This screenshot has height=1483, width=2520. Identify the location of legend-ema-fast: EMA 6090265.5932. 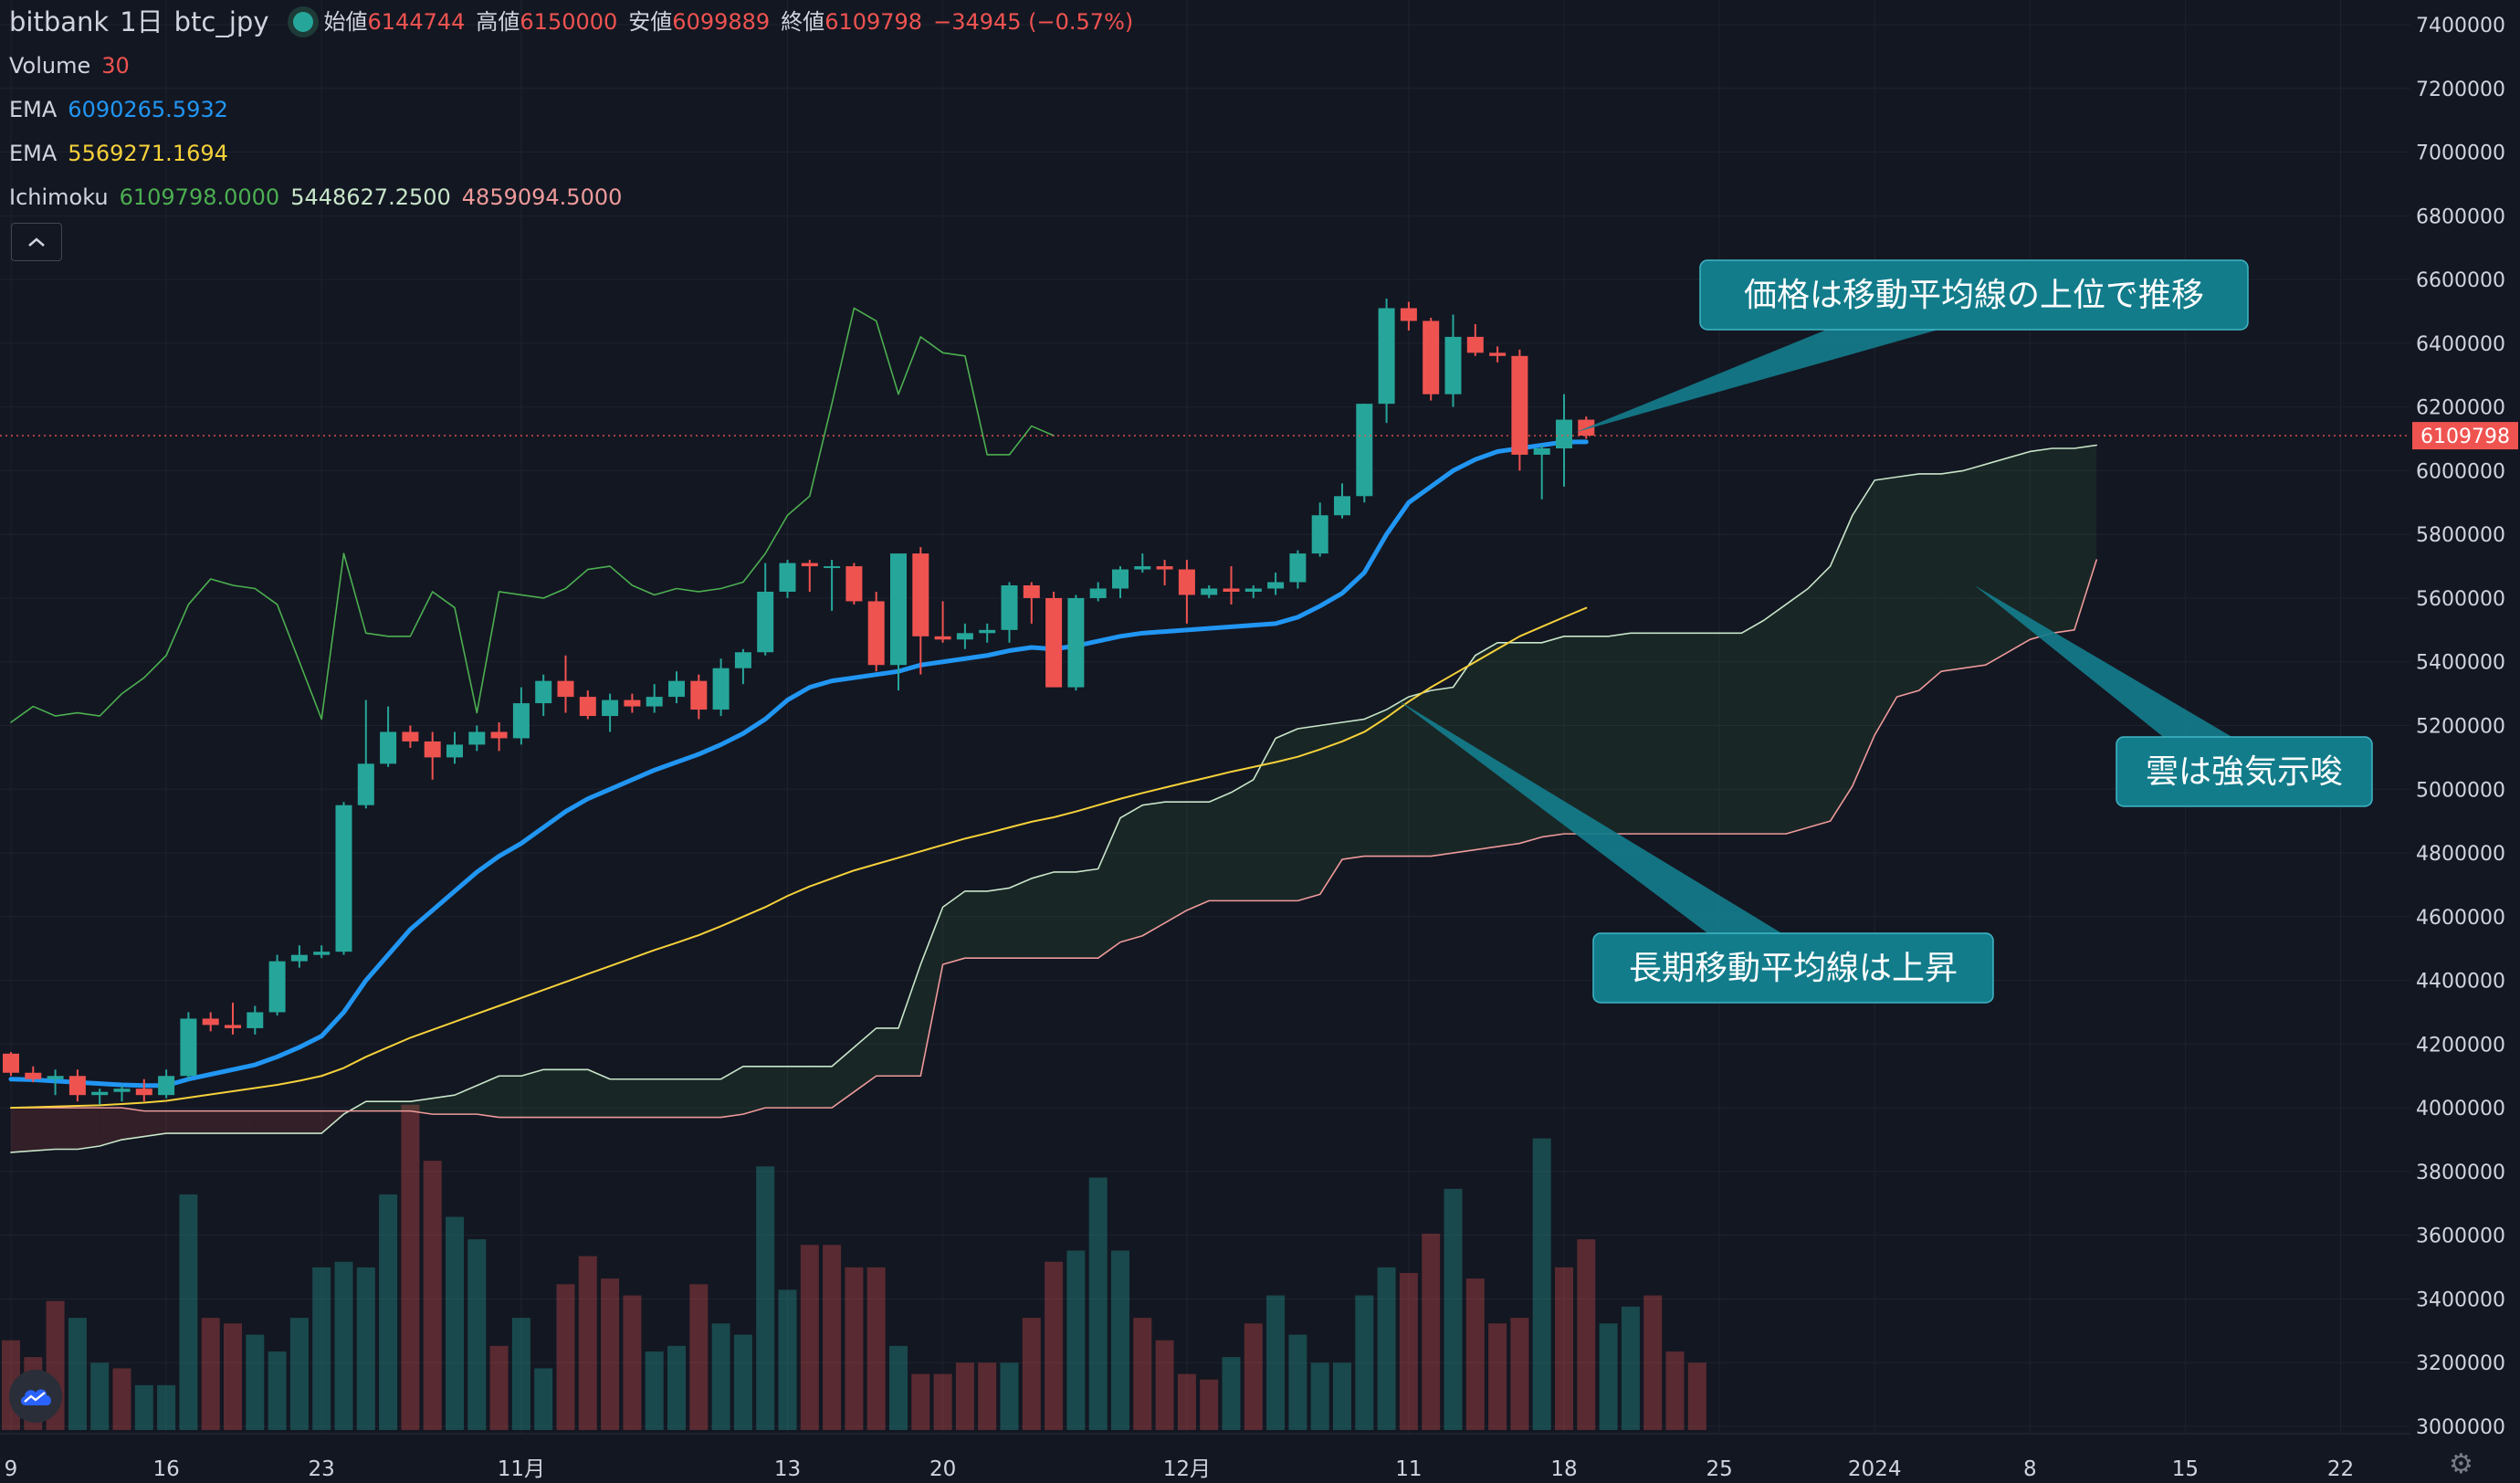
(576, 110).